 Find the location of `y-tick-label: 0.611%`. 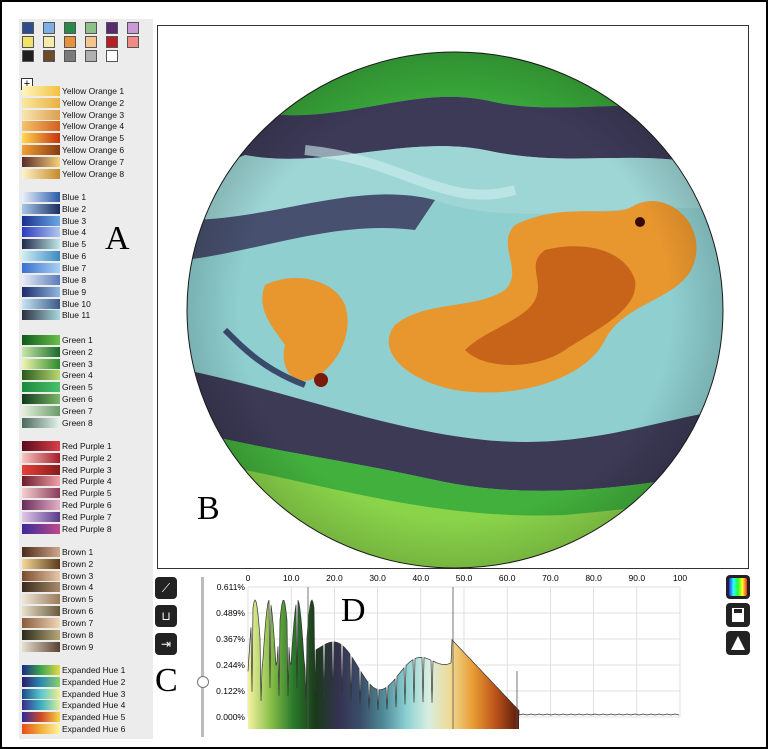

y-tick-label: 0.611% is located at coordinates (231, 587).